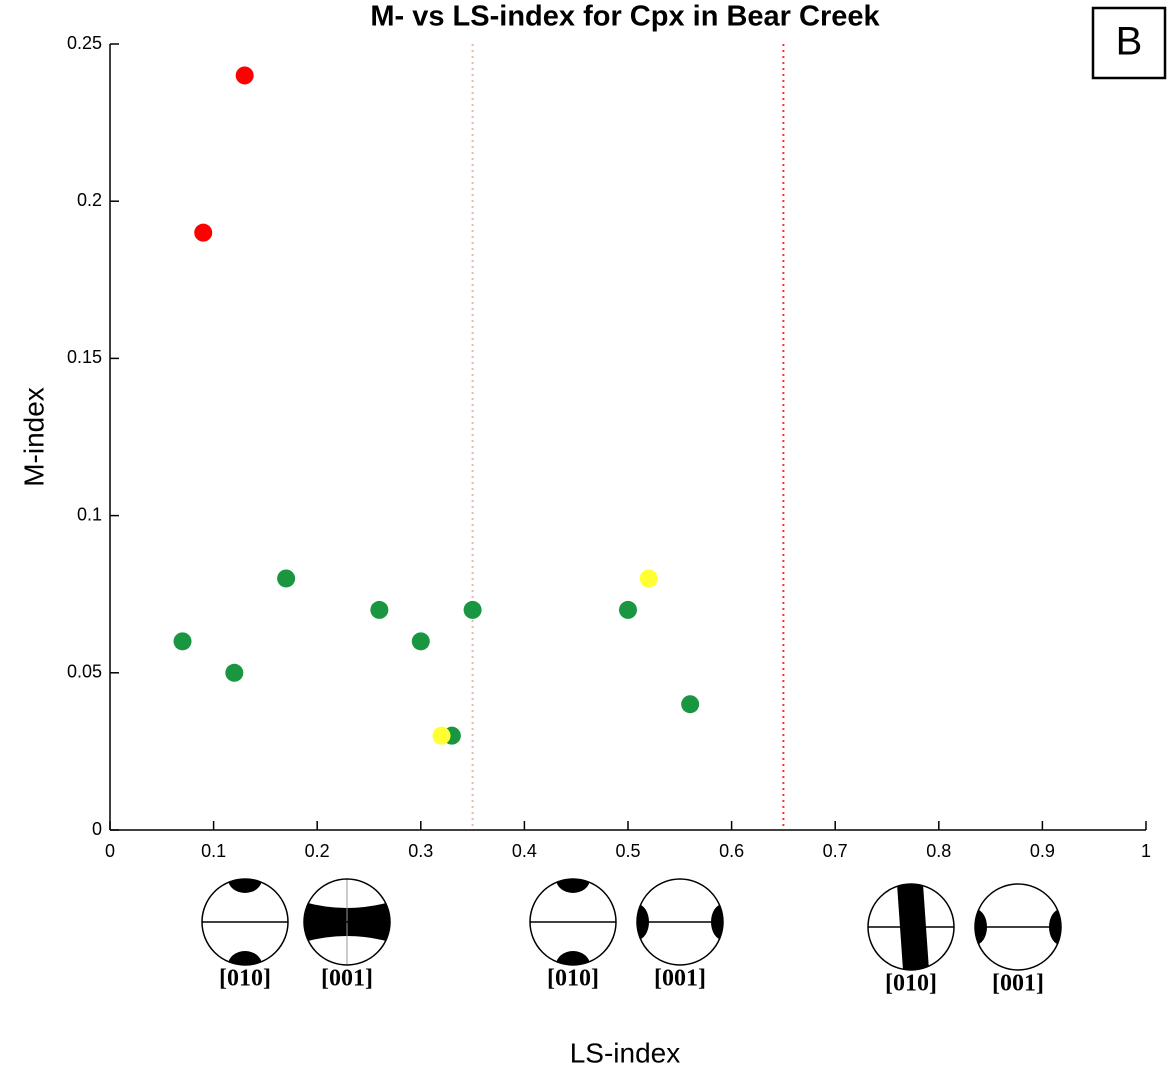 The width and height of the screenshot is (1168, 1075). What do you see at coordinates (625, 17) in the screenshot?
I see `chart-title: M- vs LS-index for Cpx in Bear Creek` at bounding box center [625, 17].